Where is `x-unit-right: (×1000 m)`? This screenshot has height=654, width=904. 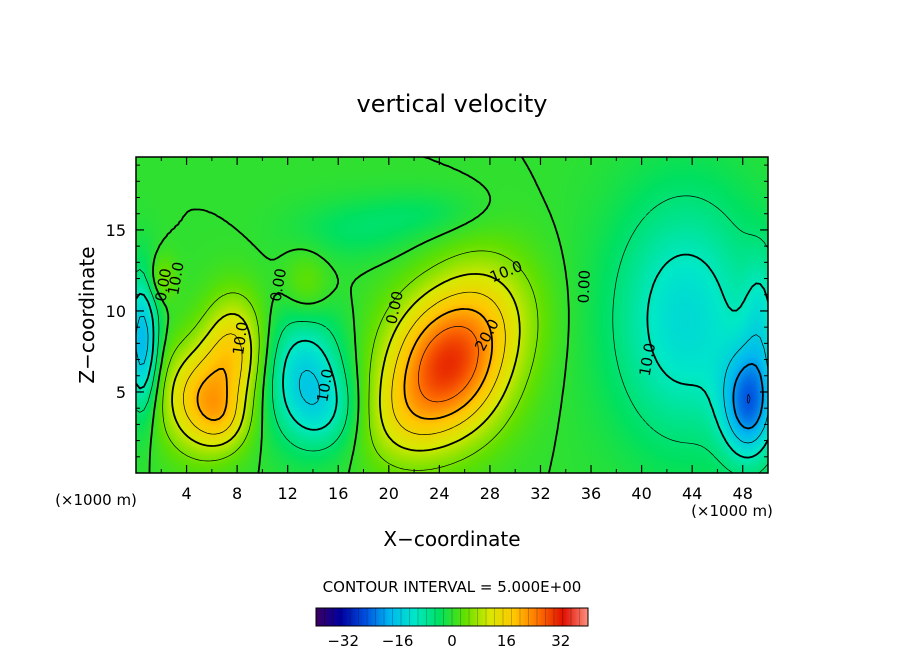
x-unit-right: (×1000 m) is located at coordinates (732, 511).